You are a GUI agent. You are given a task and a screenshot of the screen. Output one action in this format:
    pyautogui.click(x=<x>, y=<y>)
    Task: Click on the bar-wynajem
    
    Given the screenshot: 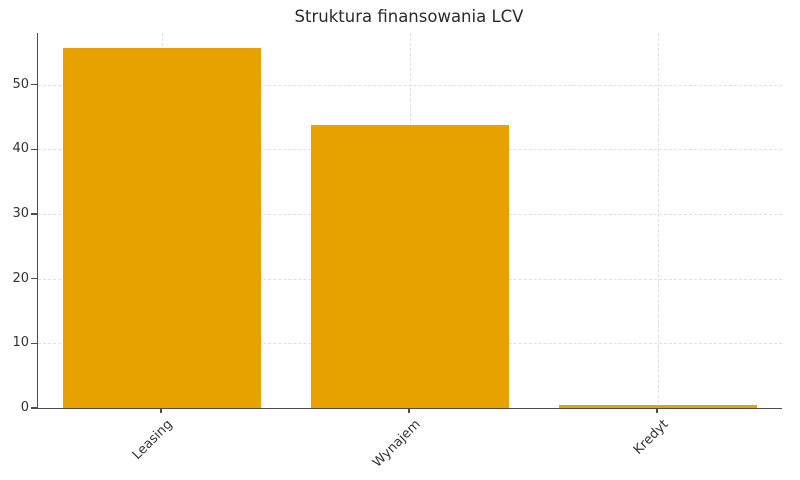 What is the action you would take?
    pyautogui.click(x=410, y=266)
    